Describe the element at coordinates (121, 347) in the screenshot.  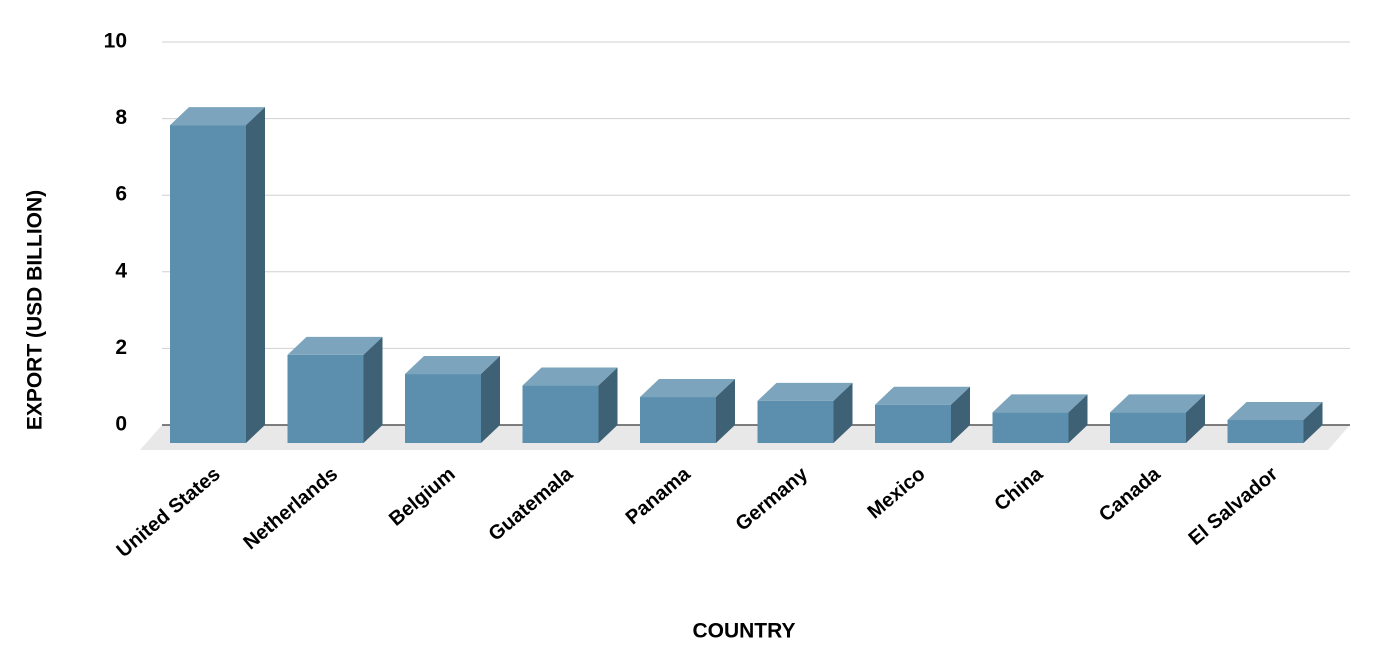
I see `y-tick-label: 2` at that location.